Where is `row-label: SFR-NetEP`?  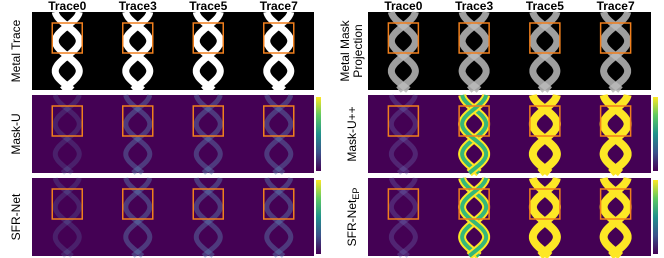 row-label: SFR-NetEP is located at coordinates (353, 217).